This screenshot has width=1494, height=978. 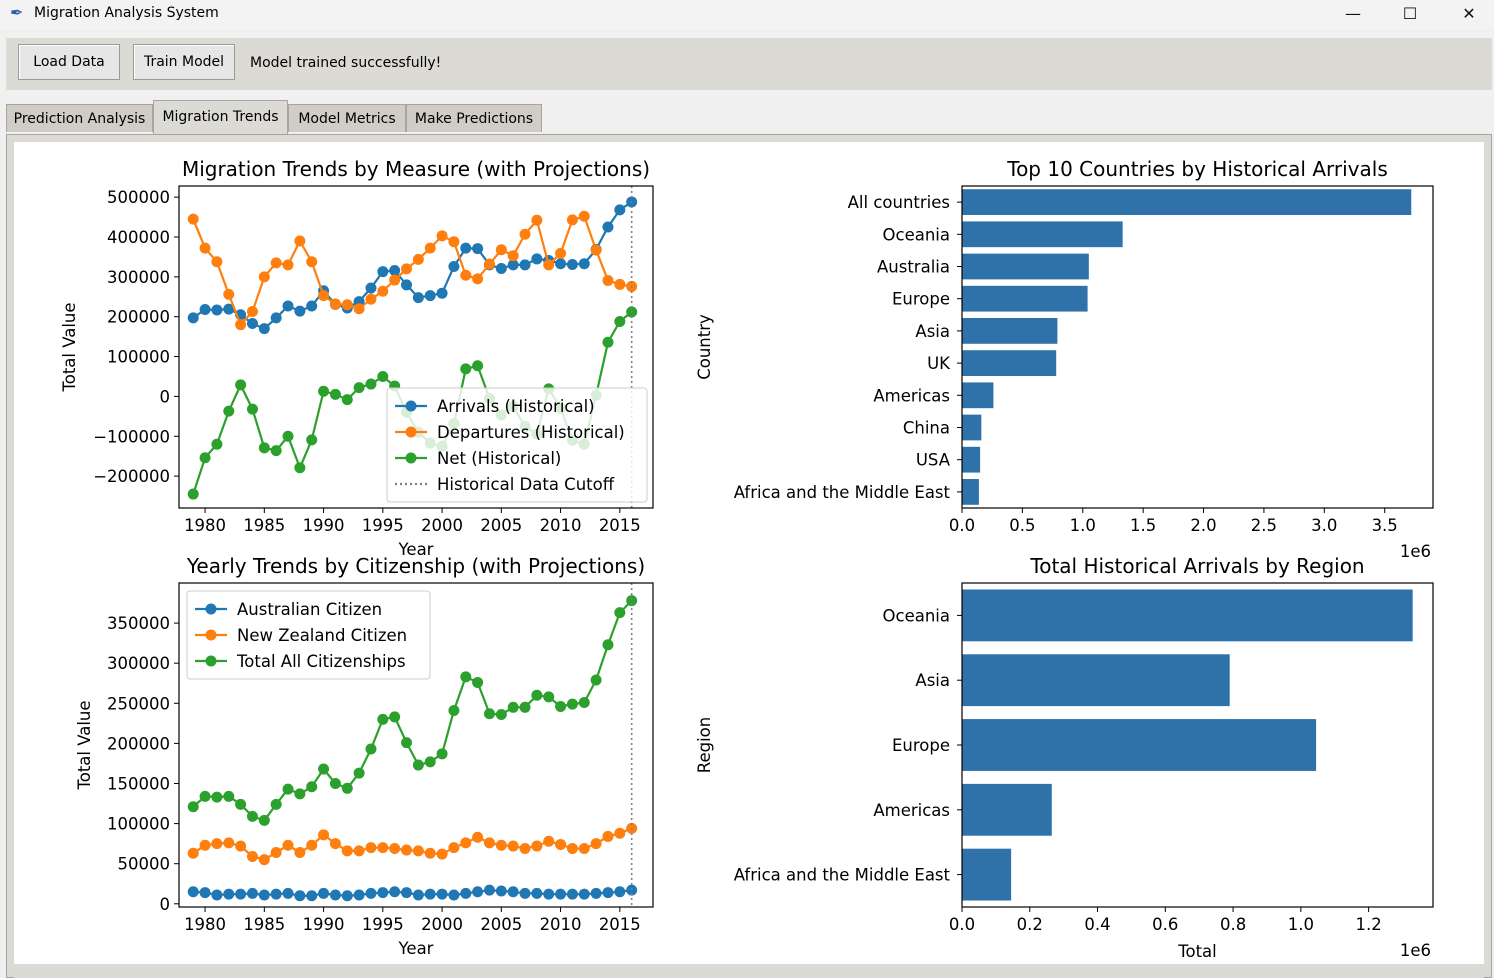 What do you see at coordinates (184, 62) in the screenshot?
I see `train-model-button: Train Model` at bounding box center [184, 62].